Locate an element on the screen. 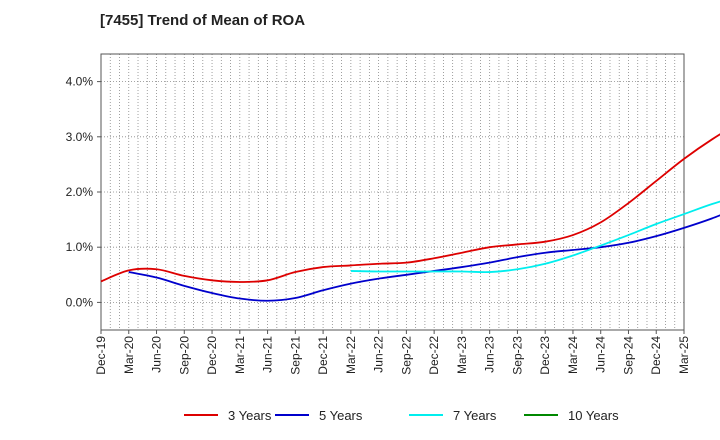  y-tick-label: 4.0% is located at coordinates (80, 82).